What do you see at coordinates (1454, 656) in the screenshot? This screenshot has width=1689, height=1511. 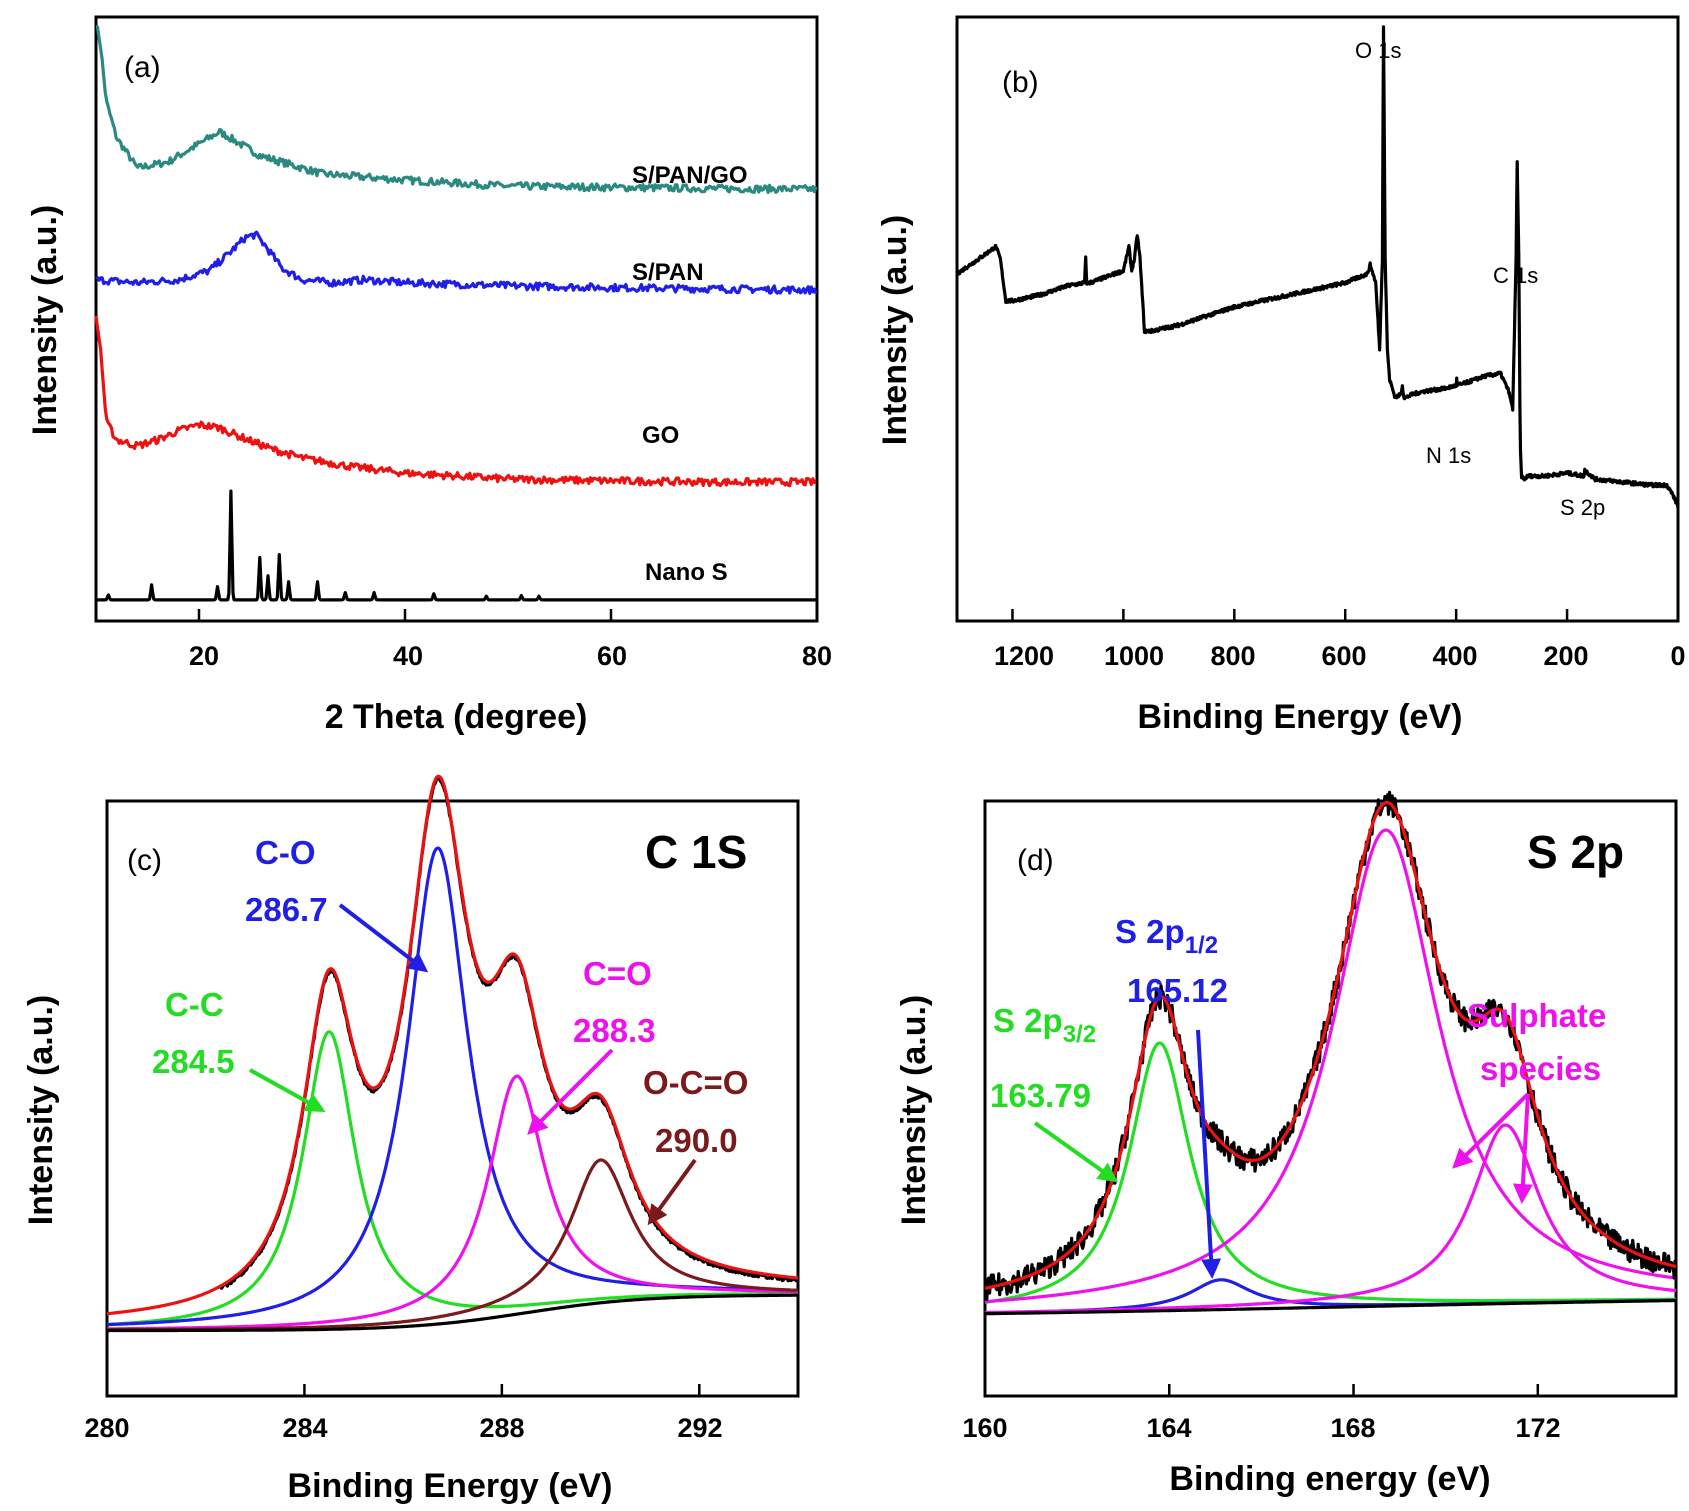 I see `tick-b-400: 400` at bounding box center [1454, 656].